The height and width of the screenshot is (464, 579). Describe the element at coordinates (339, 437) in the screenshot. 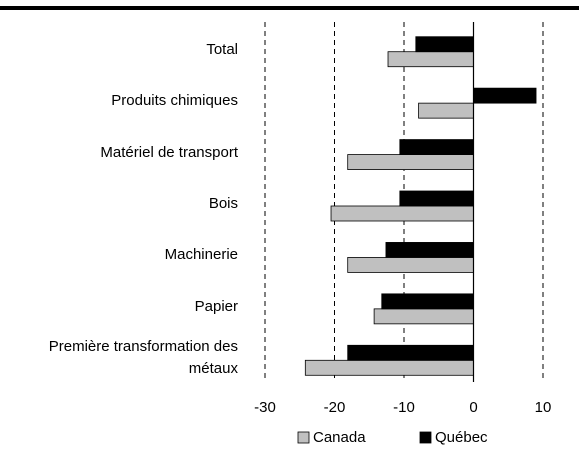

I see `legend-label: Canada` at that location.